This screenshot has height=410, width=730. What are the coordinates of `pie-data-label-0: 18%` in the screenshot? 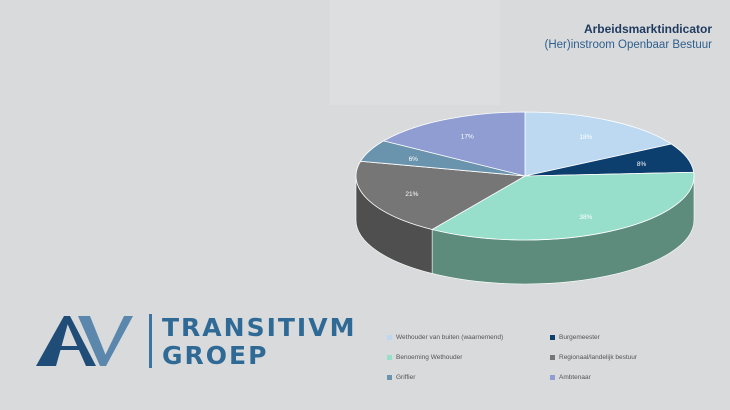 It's located at (585, 137).